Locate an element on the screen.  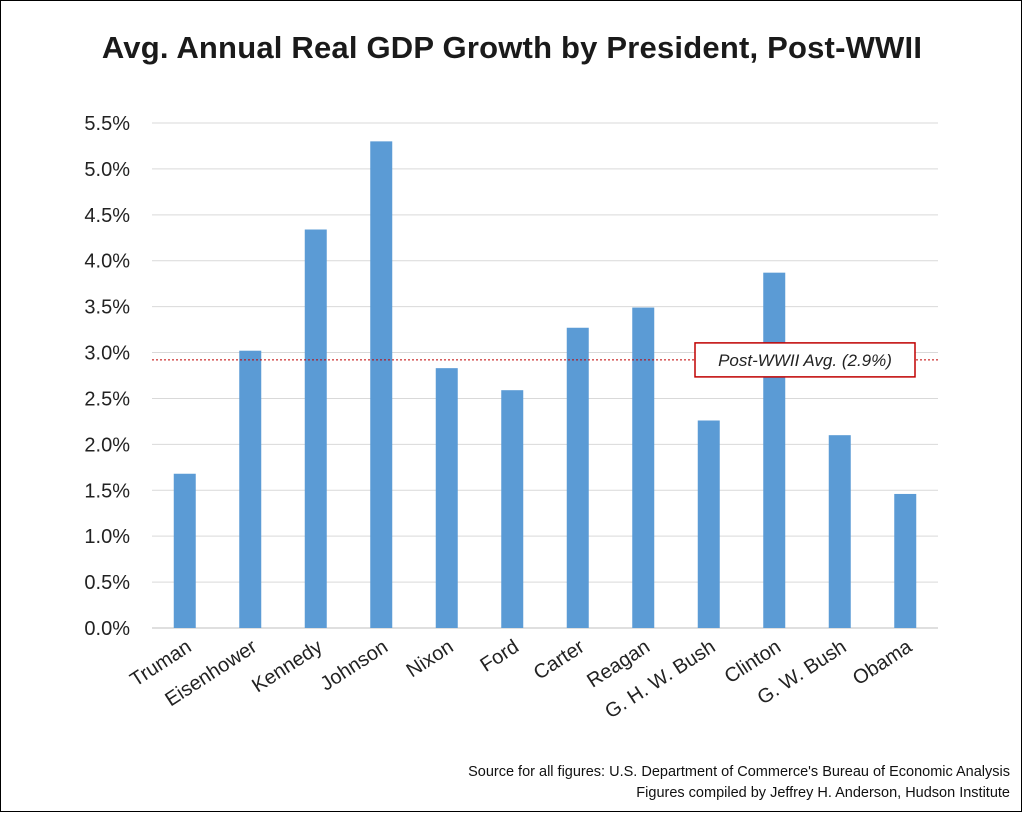
y-tick-label: 5.5% is located at coordinates (107, 124).